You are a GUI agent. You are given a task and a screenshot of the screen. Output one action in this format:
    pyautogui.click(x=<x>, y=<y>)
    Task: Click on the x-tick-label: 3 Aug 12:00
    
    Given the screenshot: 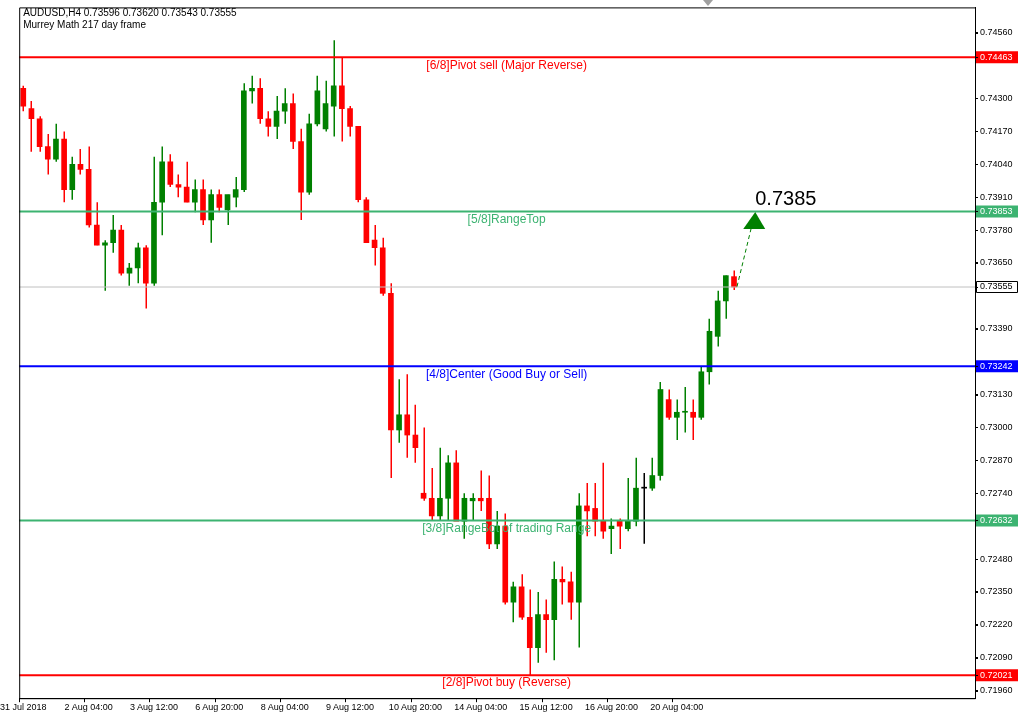 What is the action you would take?
    pyautogui.click(x=154, y=707)
    